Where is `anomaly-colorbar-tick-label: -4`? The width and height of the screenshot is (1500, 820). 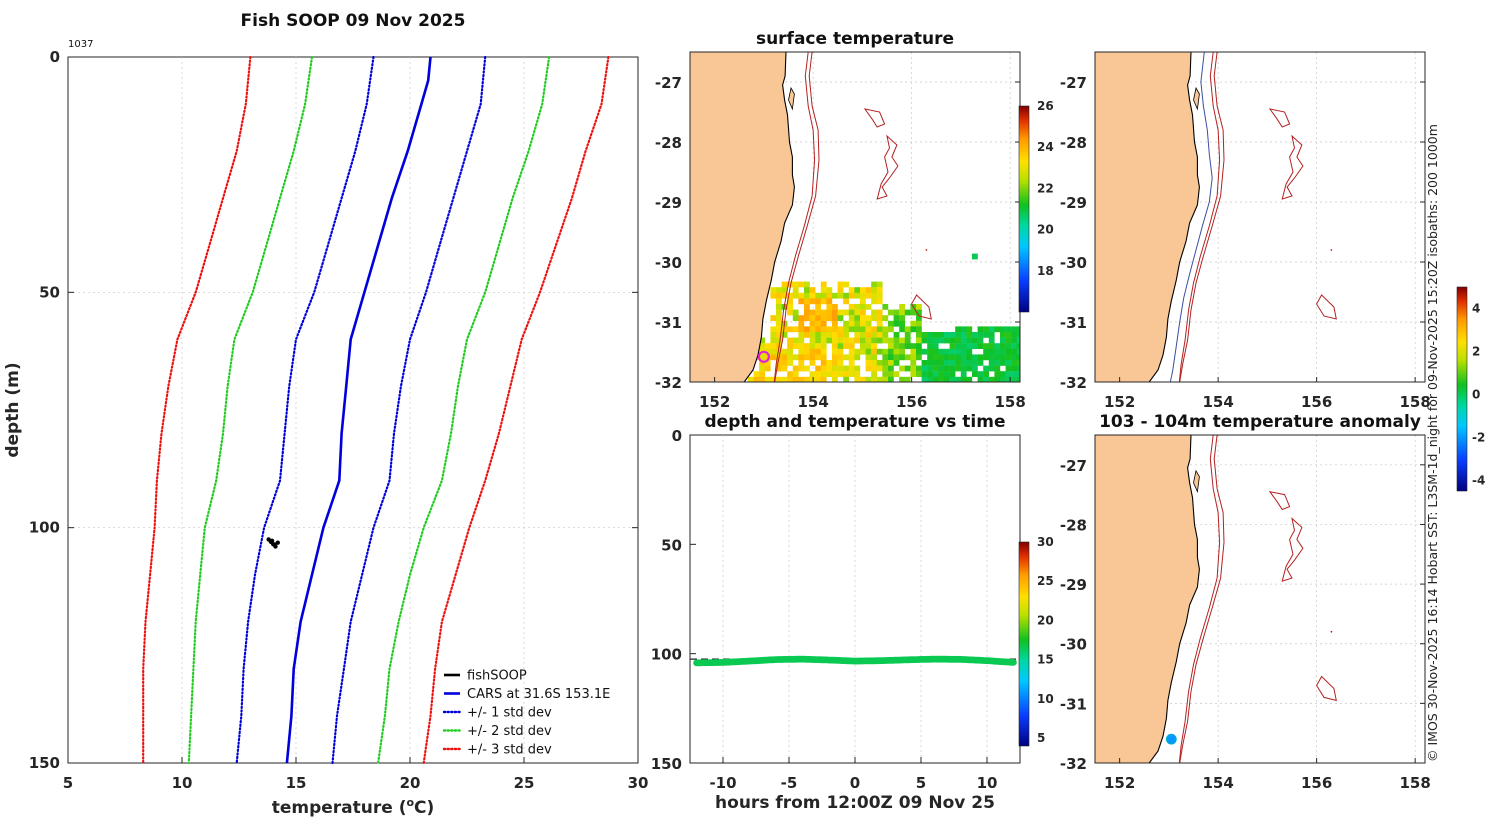 anomaly-colorbar-tick-label: -4 is located at coordinates (1478, 480).